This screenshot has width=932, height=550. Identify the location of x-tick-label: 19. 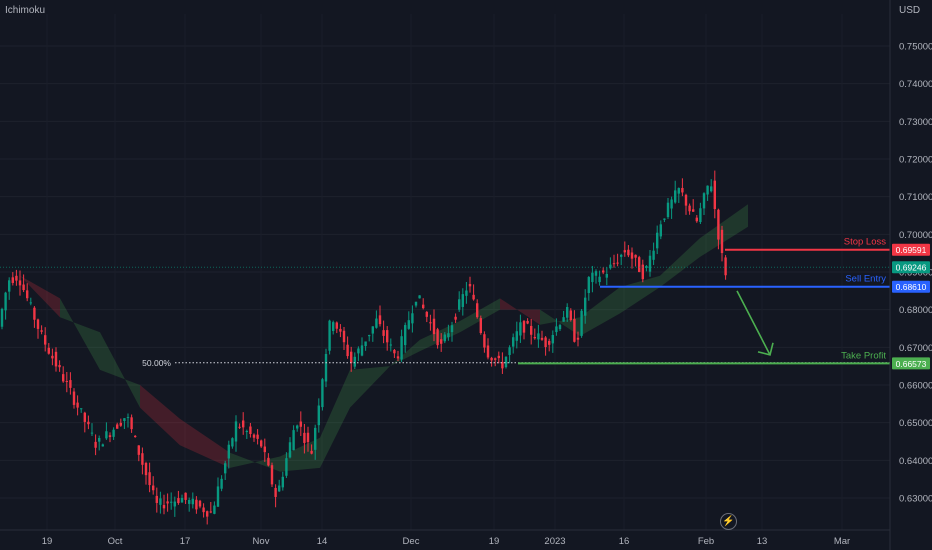
(494, 541).